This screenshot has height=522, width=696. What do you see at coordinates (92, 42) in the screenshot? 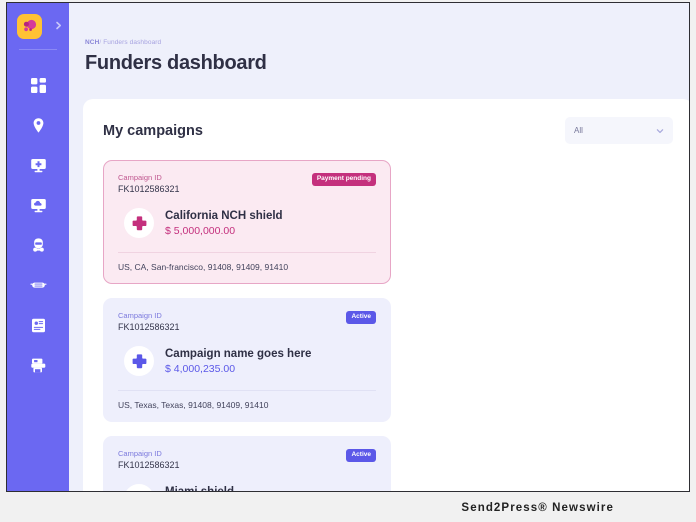
I see `breadcrumb-root: NCH` at bounding box center [92, 42].